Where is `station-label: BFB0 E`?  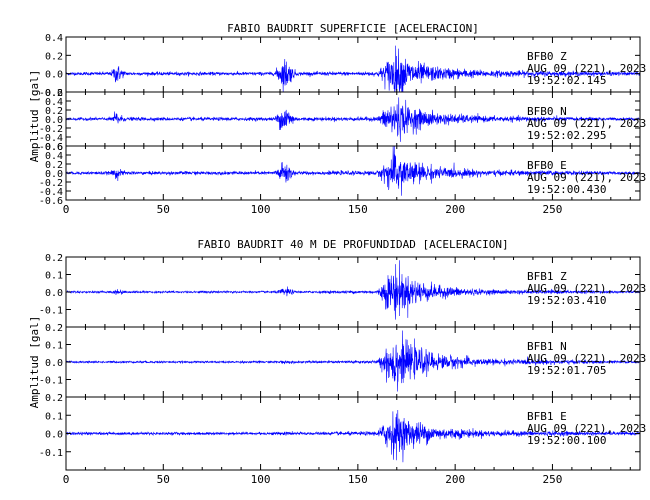
station-label: BFB0 E is located at coordinates (547, 165).